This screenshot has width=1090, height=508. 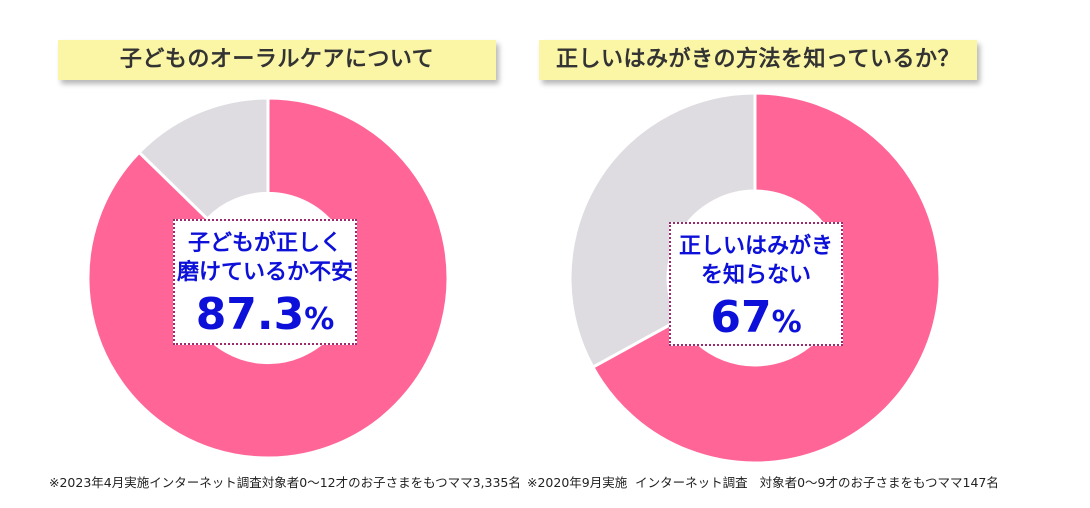 What do you see at coordinates (319, 319) in the screenshot?
I see `callout-left-unit: %` at bounding box center [319, 319].